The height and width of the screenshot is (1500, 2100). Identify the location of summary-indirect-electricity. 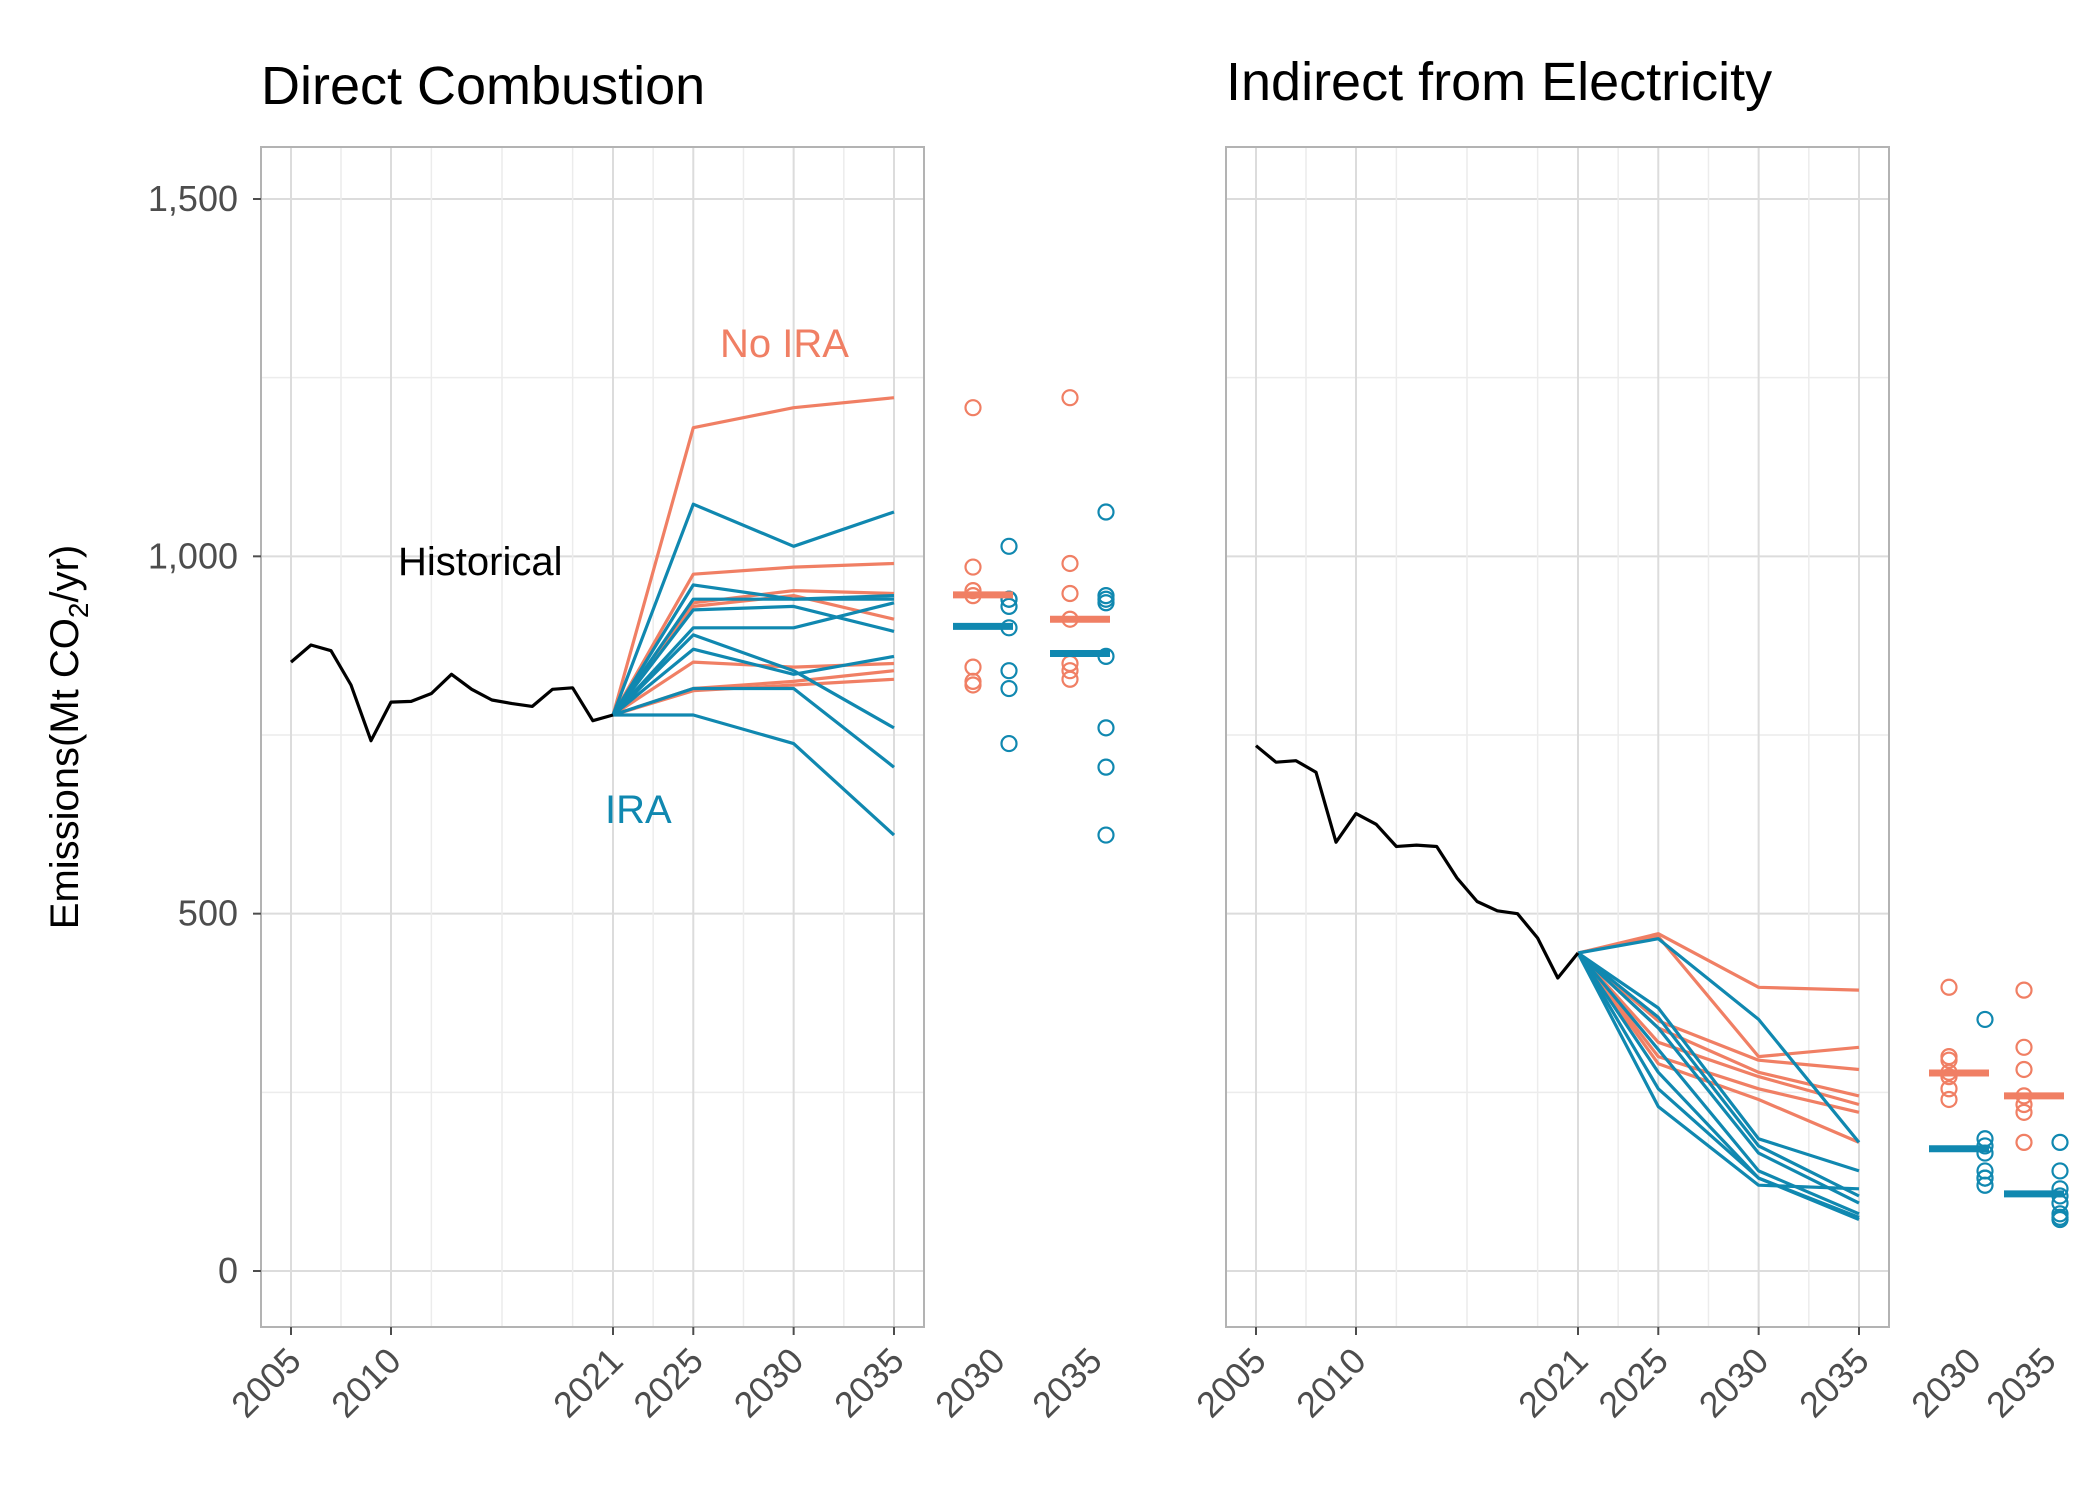
(1999, 1103).